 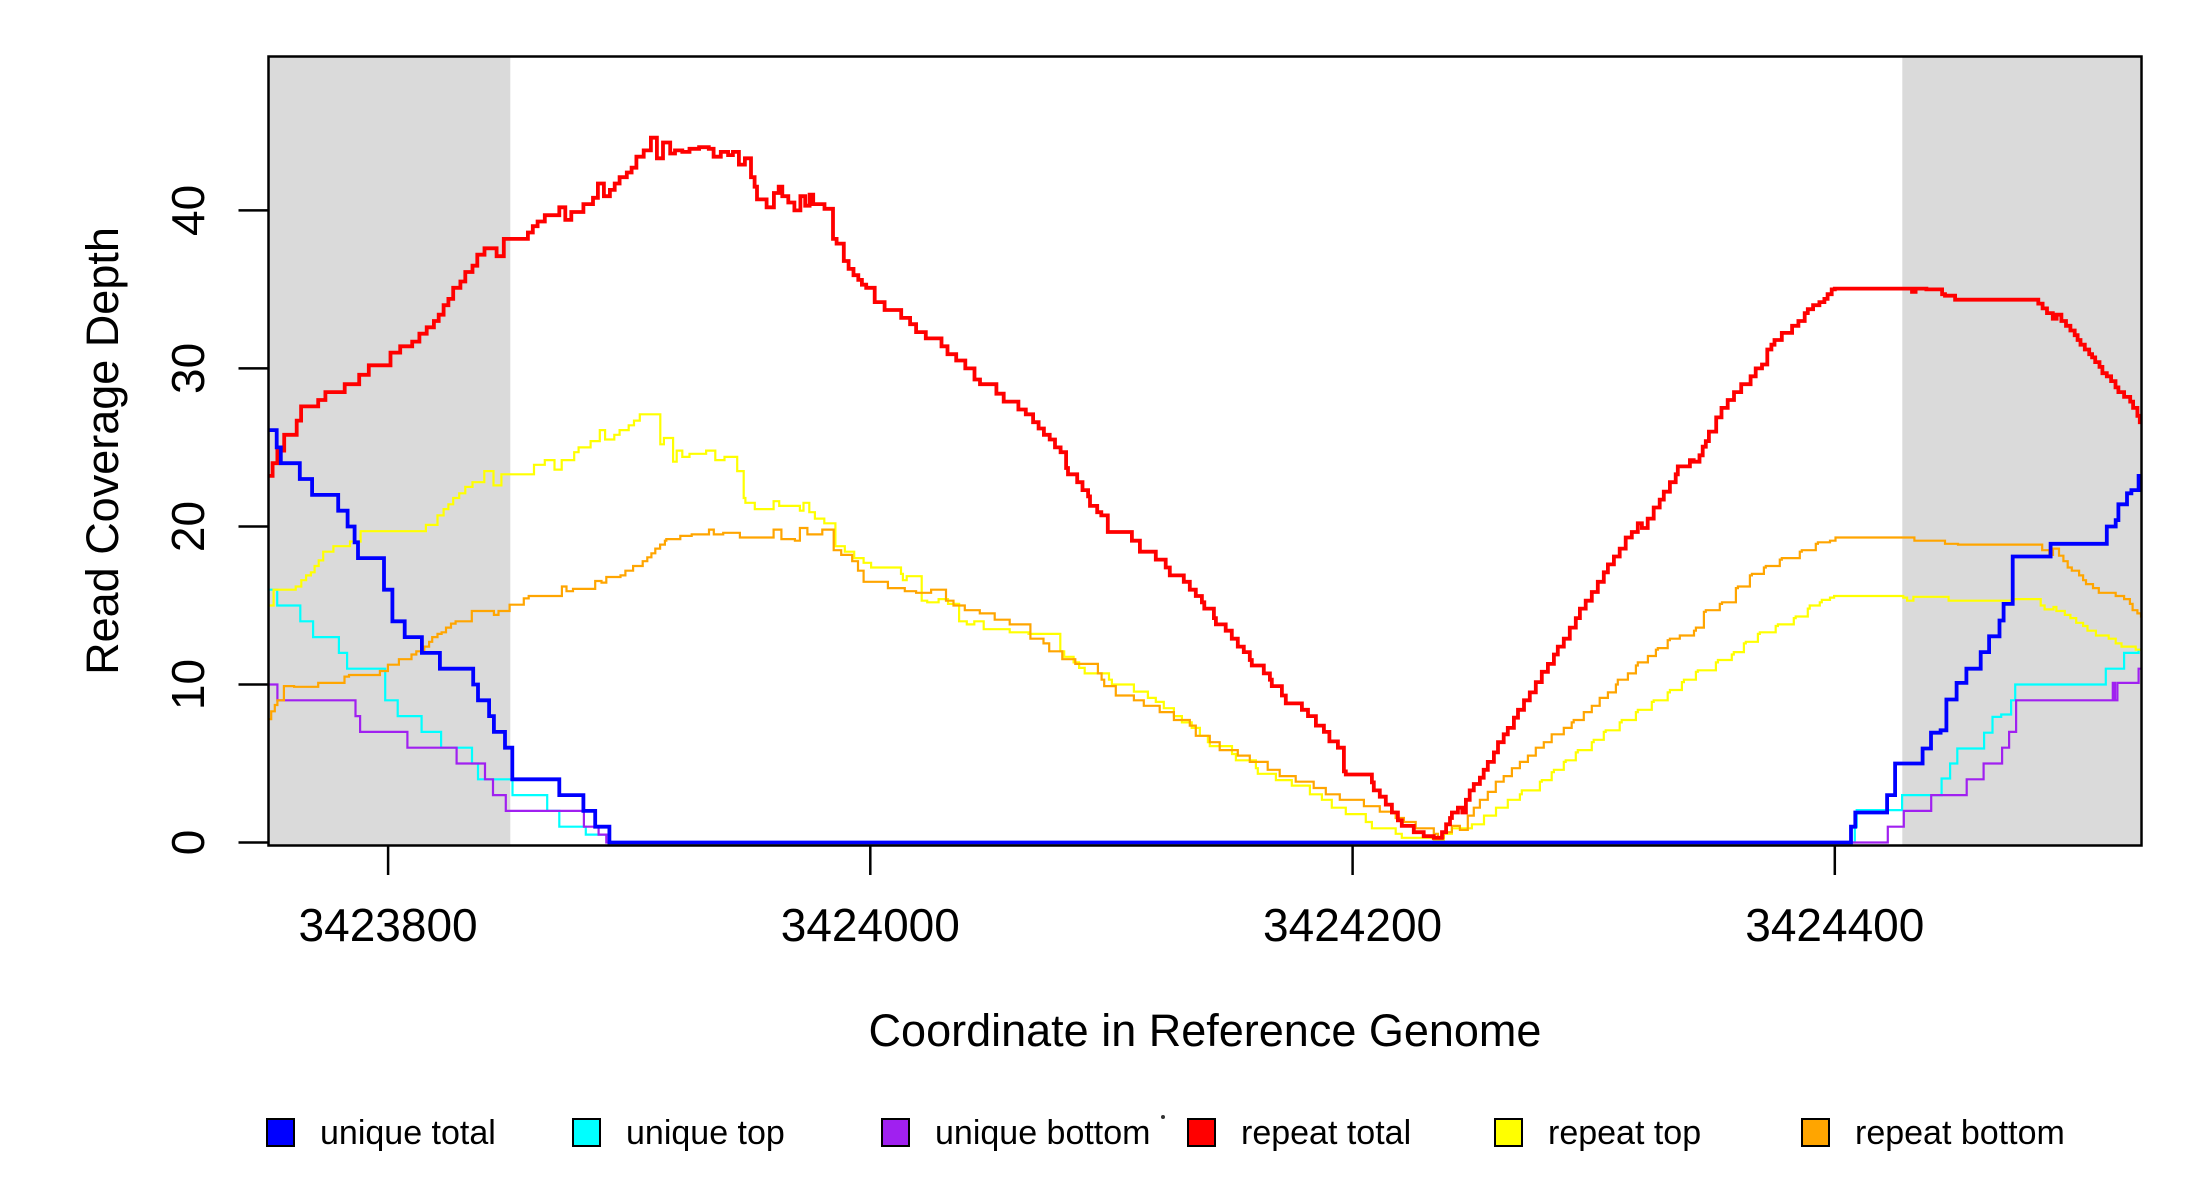 I want to click on legend-item-repeat-top: repeat top, so click(x=1597, y=1133).